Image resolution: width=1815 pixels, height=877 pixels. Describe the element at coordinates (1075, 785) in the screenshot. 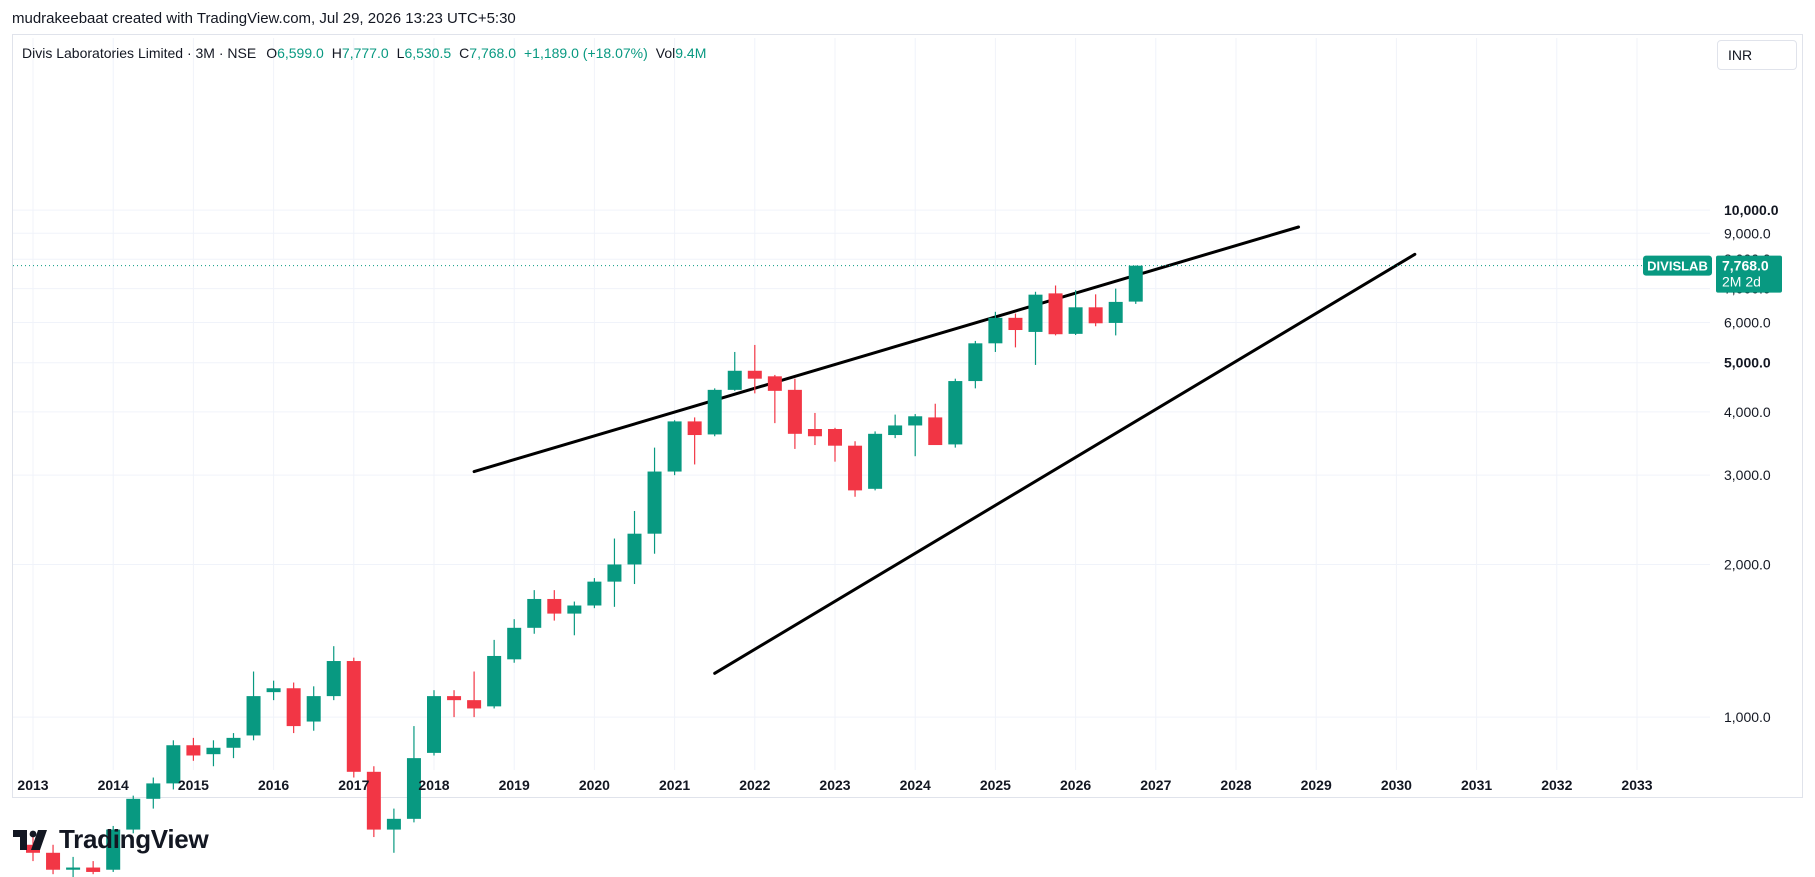

I see `x-tick-label: 2026` at that location.